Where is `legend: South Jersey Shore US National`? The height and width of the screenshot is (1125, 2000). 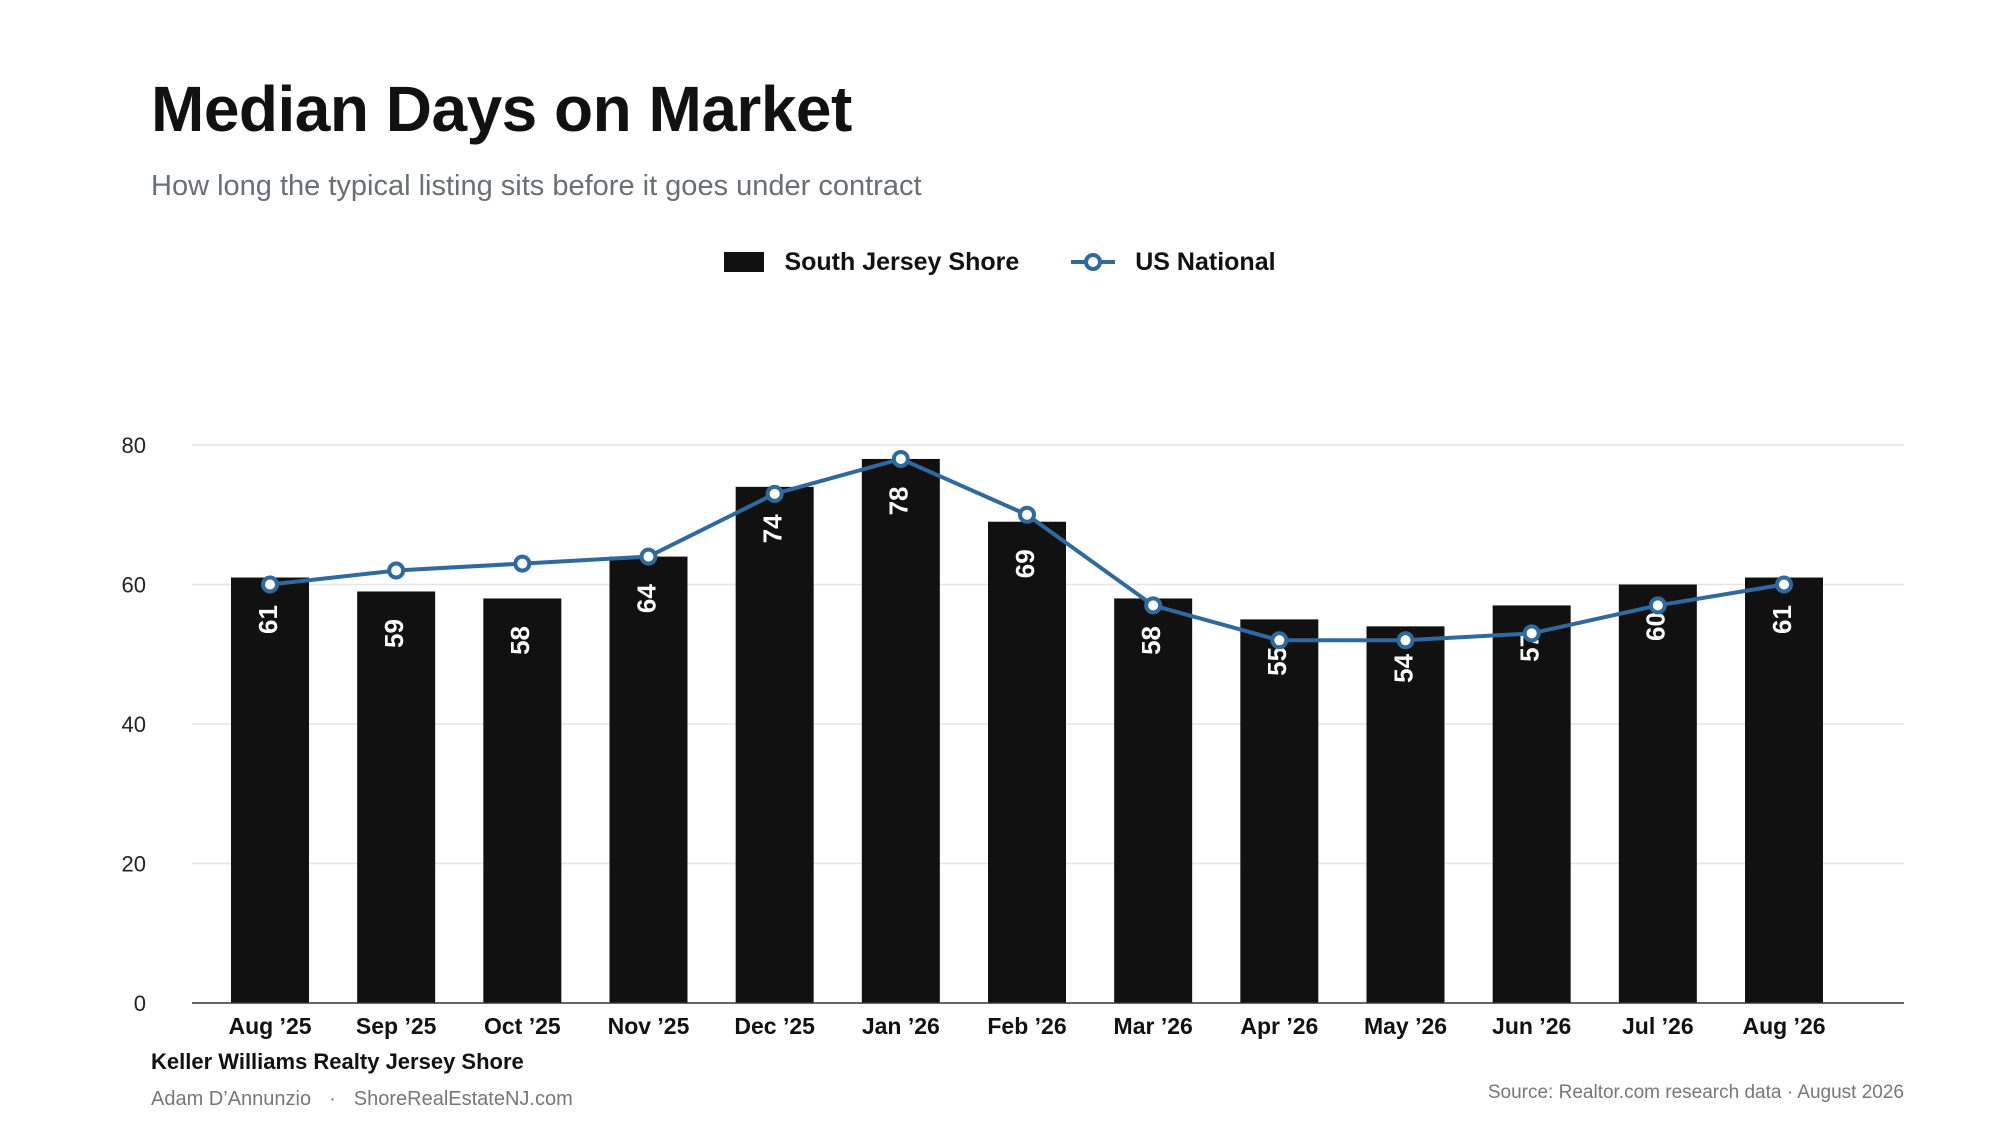 legend: South Jersey Shore US National is located at coordinates (1000, 262).